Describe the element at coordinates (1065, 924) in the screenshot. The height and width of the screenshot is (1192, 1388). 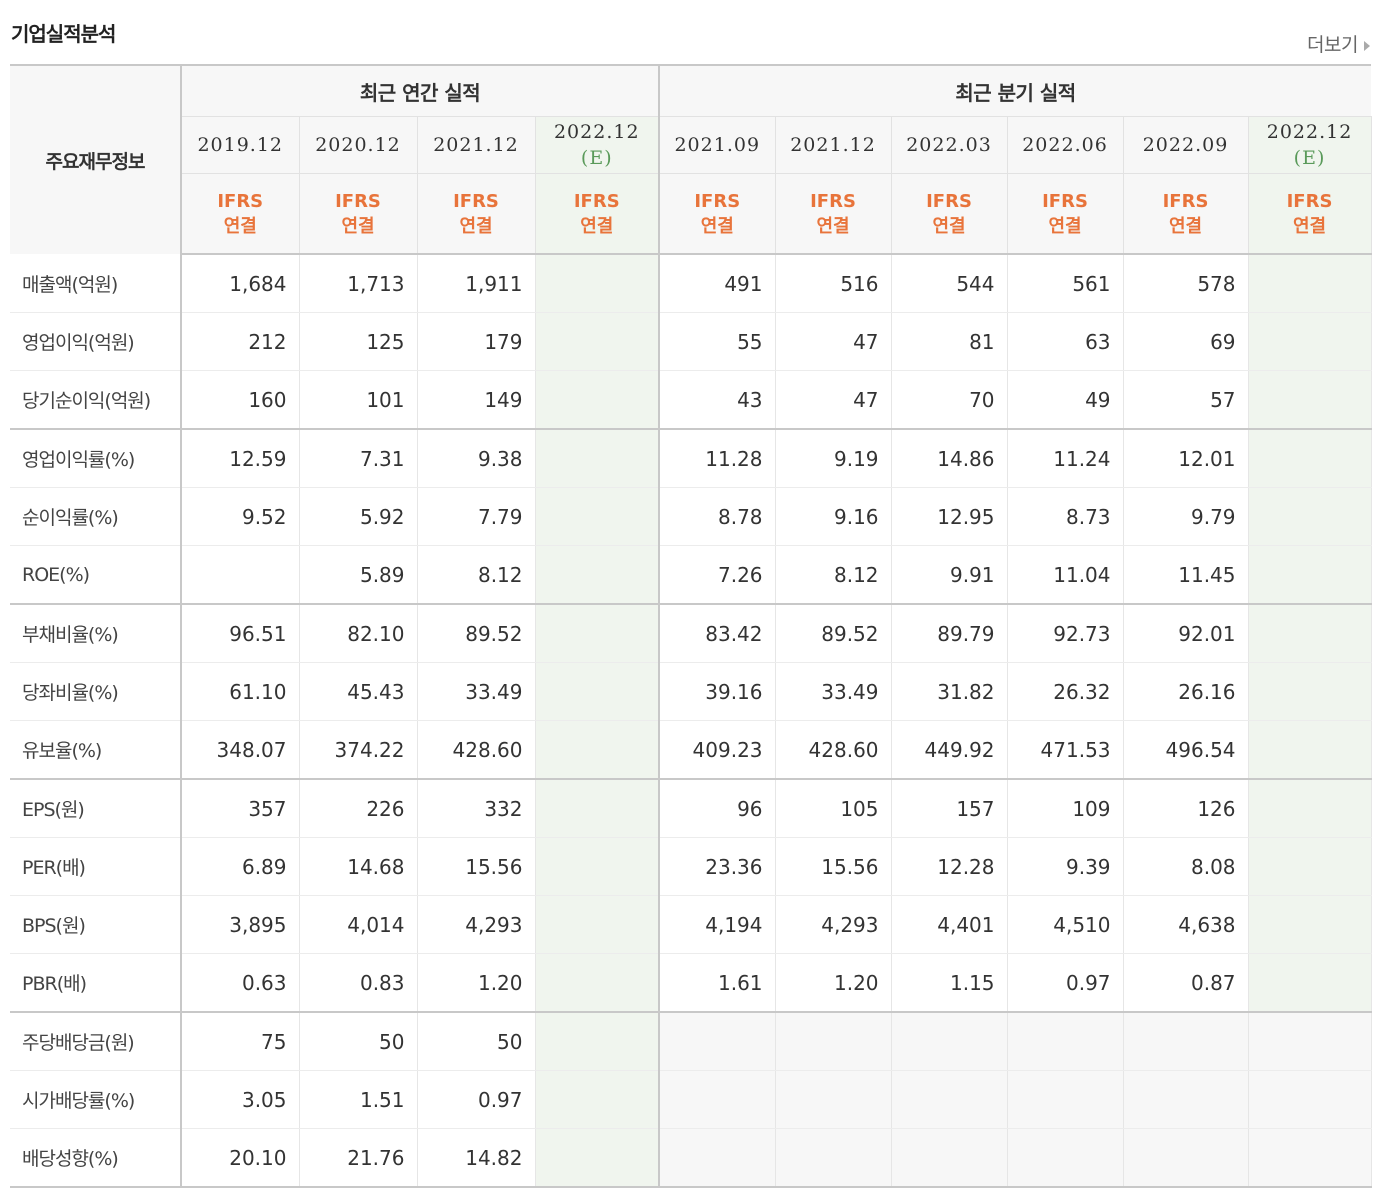
I see `quarter-value-cell: 4,510` at that location.